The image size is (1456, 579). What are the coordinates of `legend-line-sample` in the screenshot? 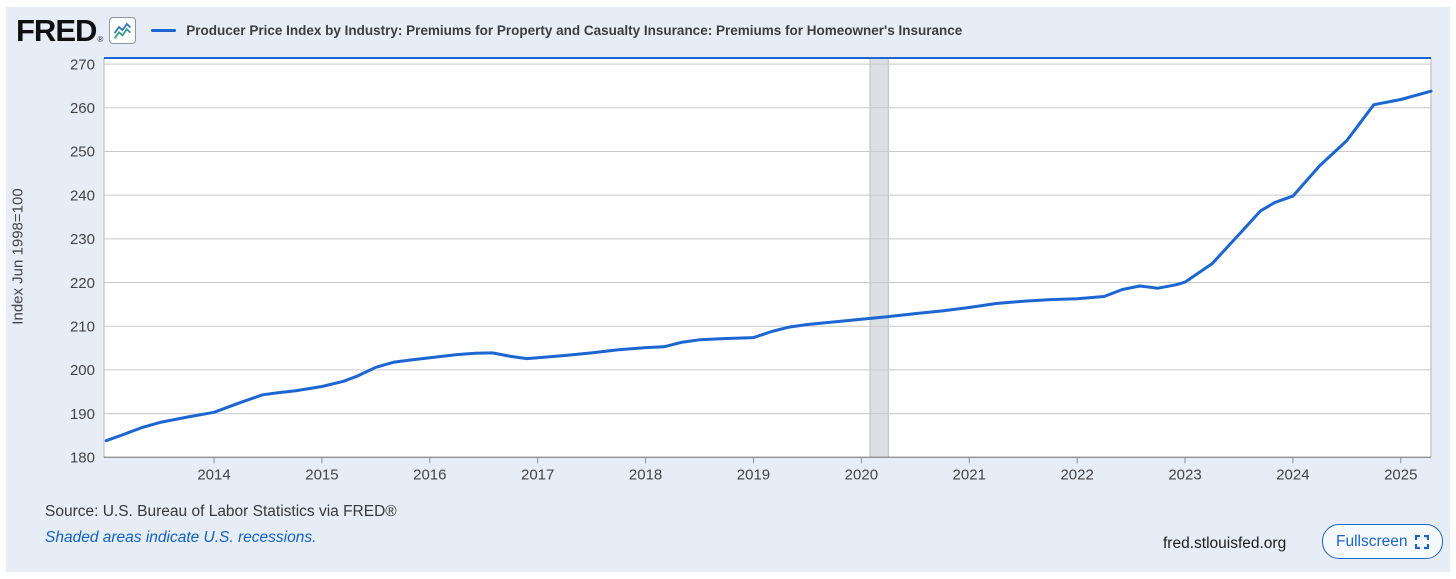 It's located at (164, 30).